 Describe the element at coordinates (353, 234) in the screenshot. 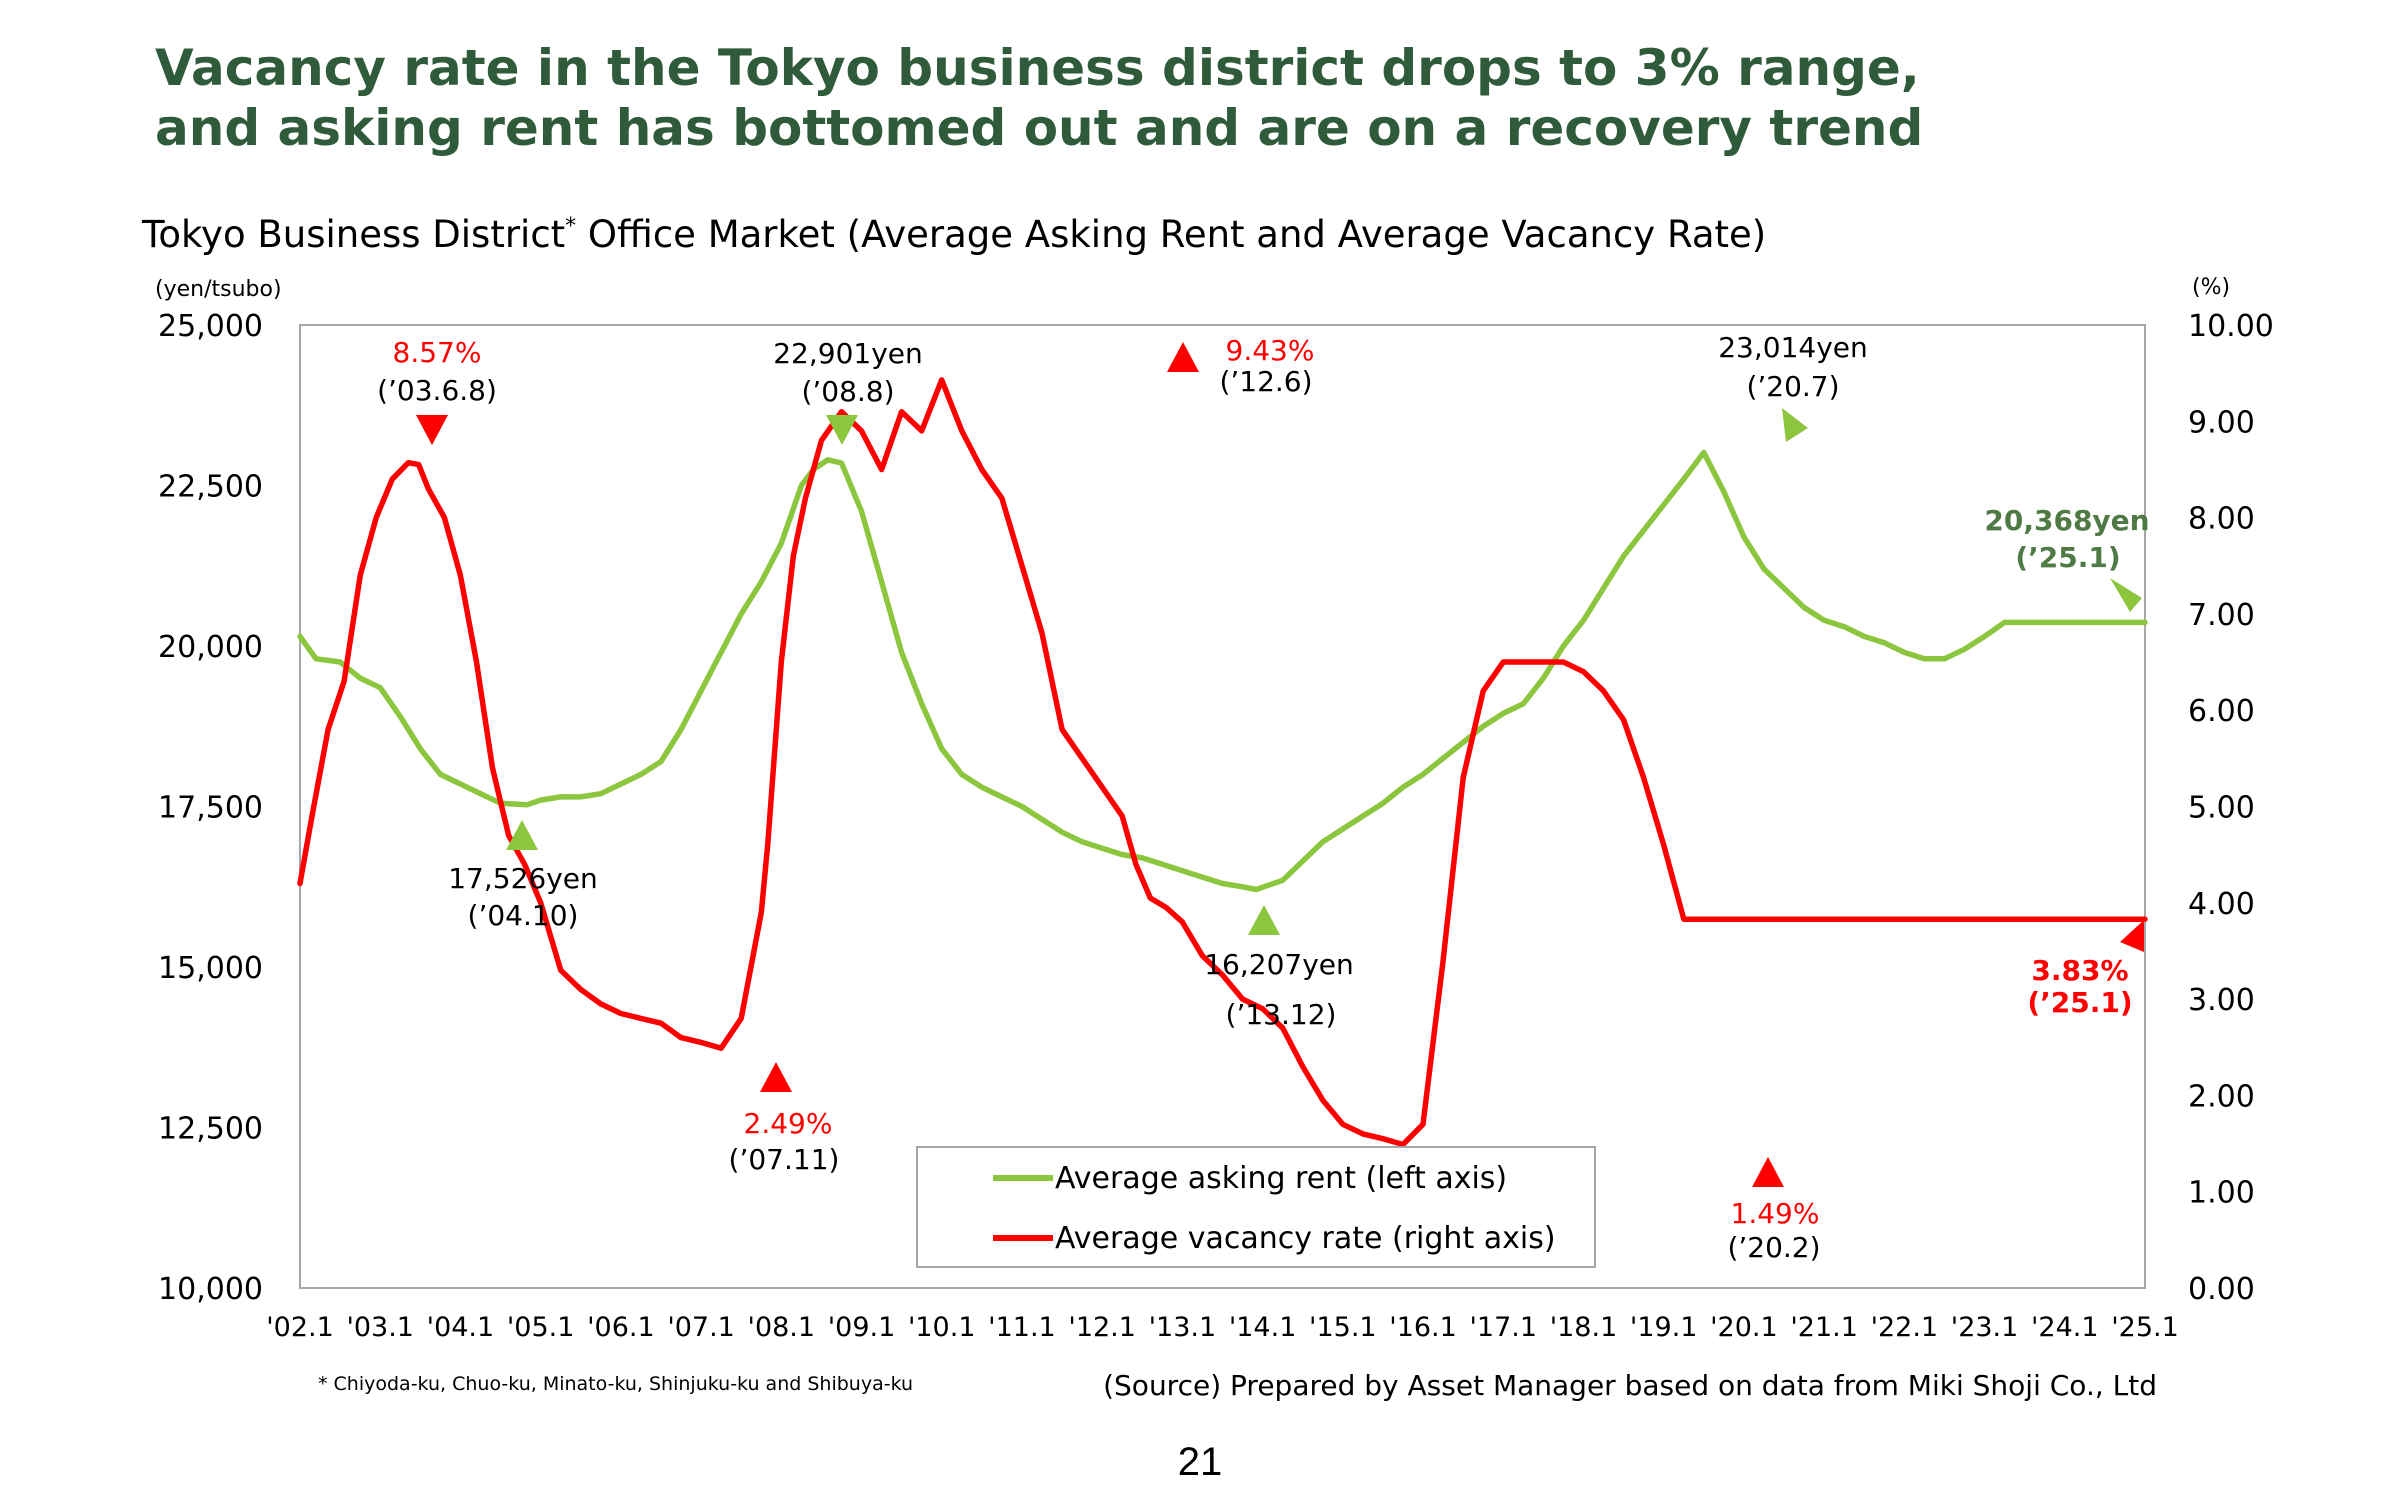

I see `chart-title-main: Tokyo Business District` at that location.